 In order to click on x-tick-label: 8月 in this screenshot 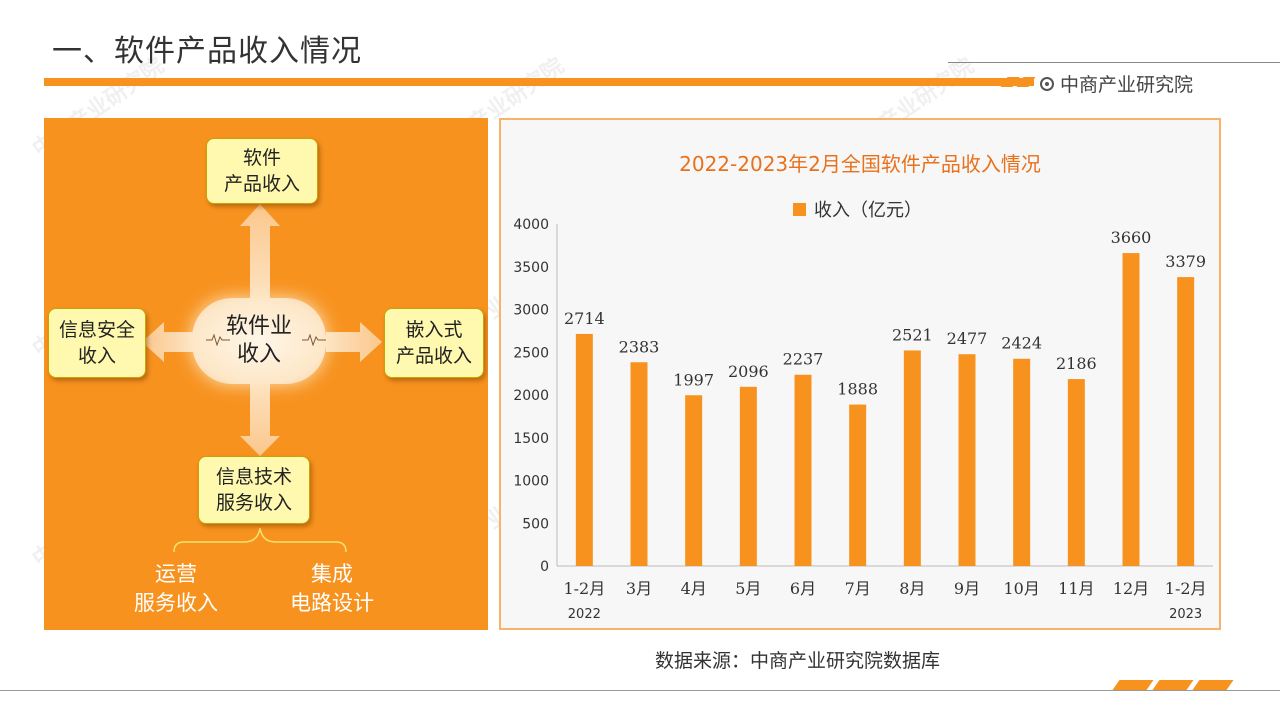, I will do `click(912, 588)`.